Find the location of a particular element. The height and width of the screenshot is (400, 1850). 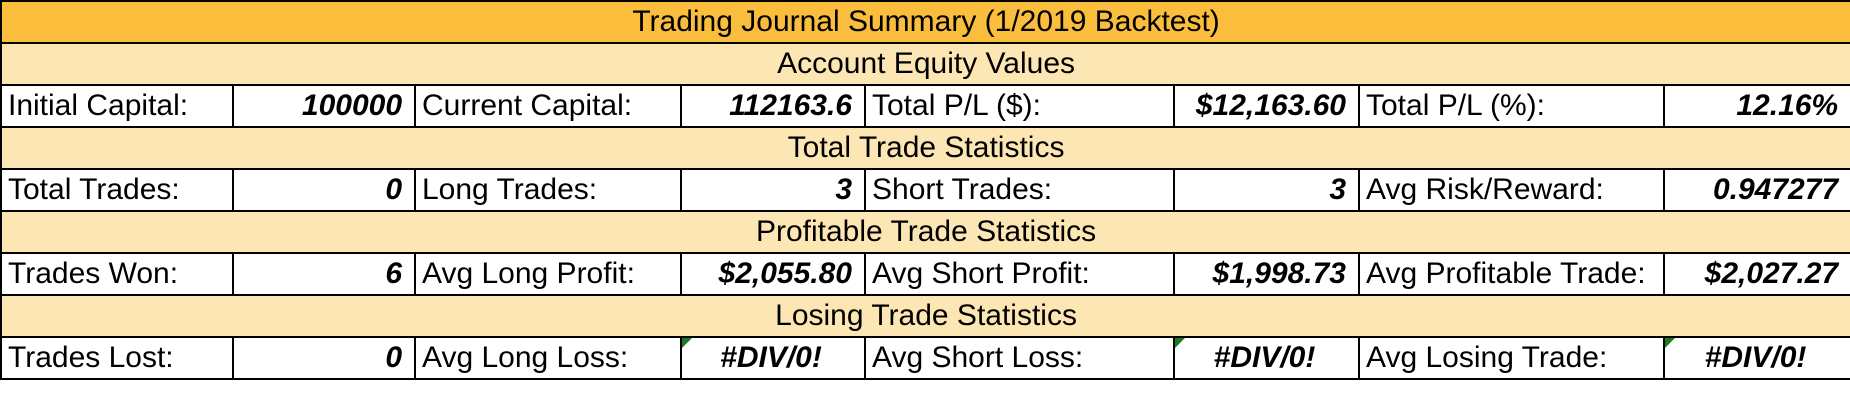

trades-lost-label: Trades Lost: is located at coordinates (117, 358).